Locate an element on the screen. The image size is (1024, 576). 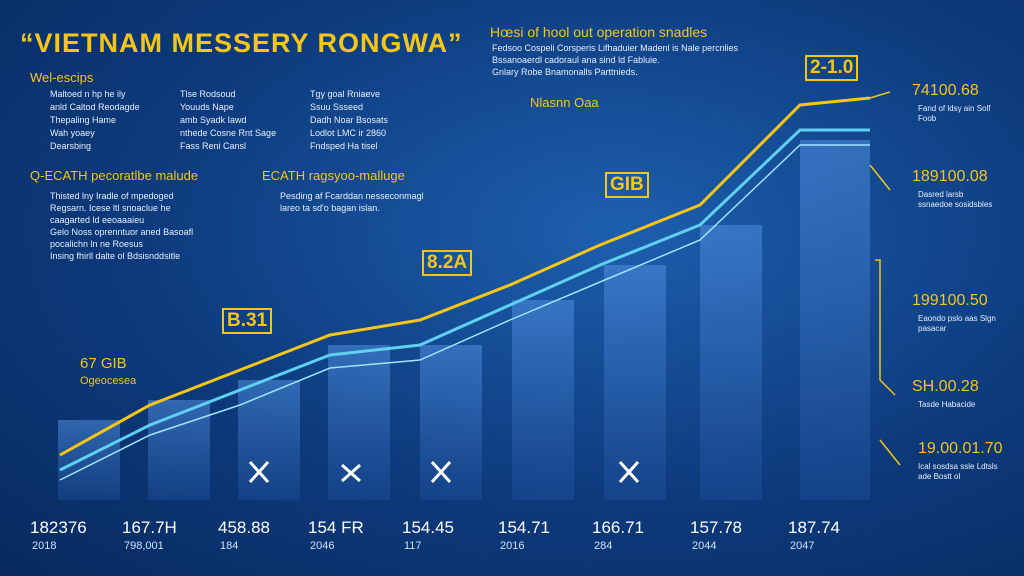
legend-item: anld Caltod Reodagde is located at coordinates (95, 107).